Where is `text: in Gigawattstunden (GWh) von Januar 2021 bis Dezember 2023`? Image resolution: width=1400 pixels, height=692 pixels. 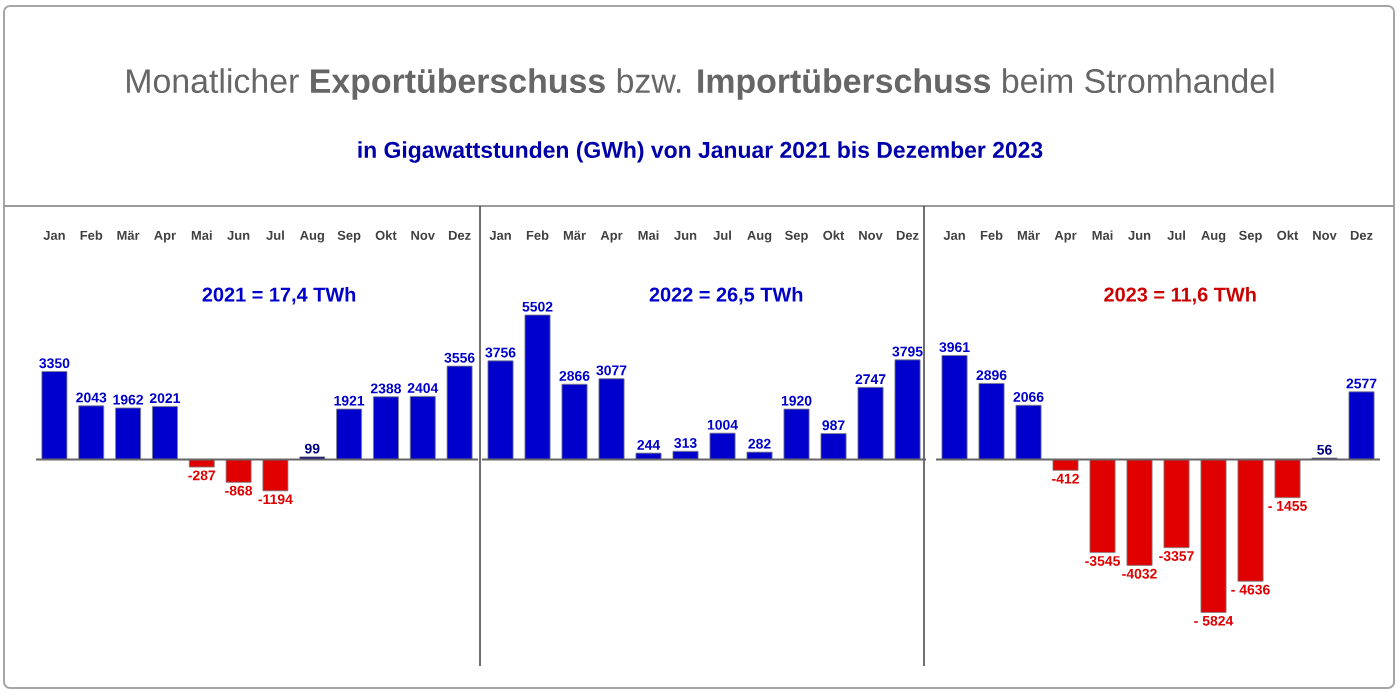 text: in Gigawattstunden (GWh) von Januar 2021 bis Dezember 2023 is located at coordinates (700, 152).